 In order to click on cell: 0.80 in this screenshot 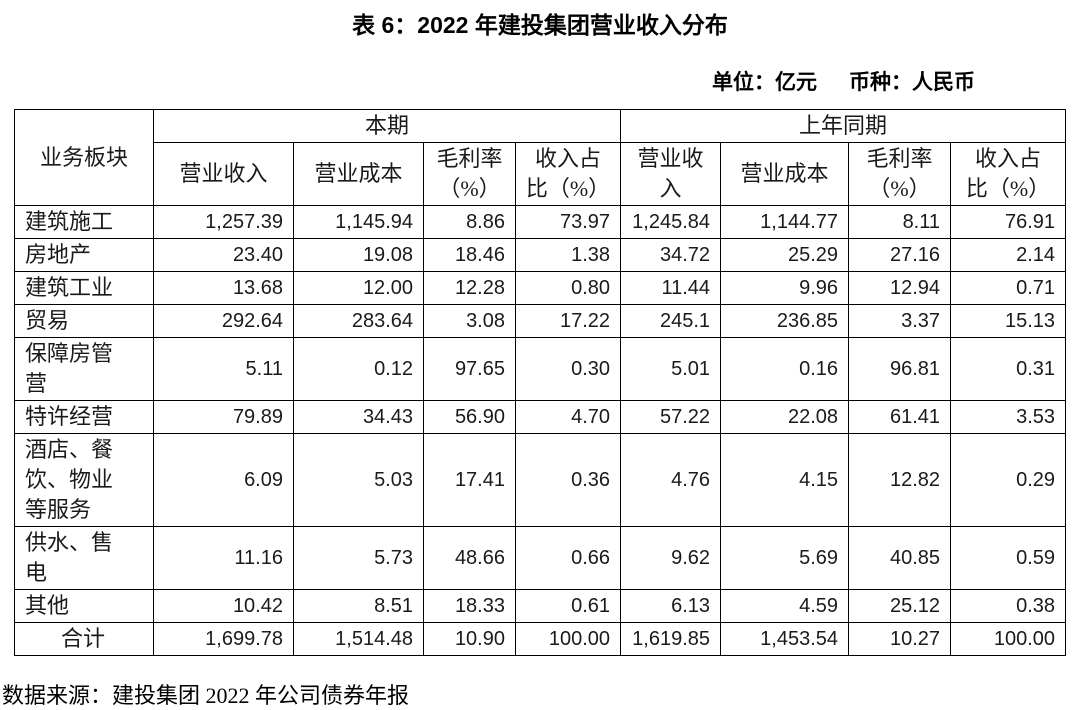, I will do `click(568, 288)`.